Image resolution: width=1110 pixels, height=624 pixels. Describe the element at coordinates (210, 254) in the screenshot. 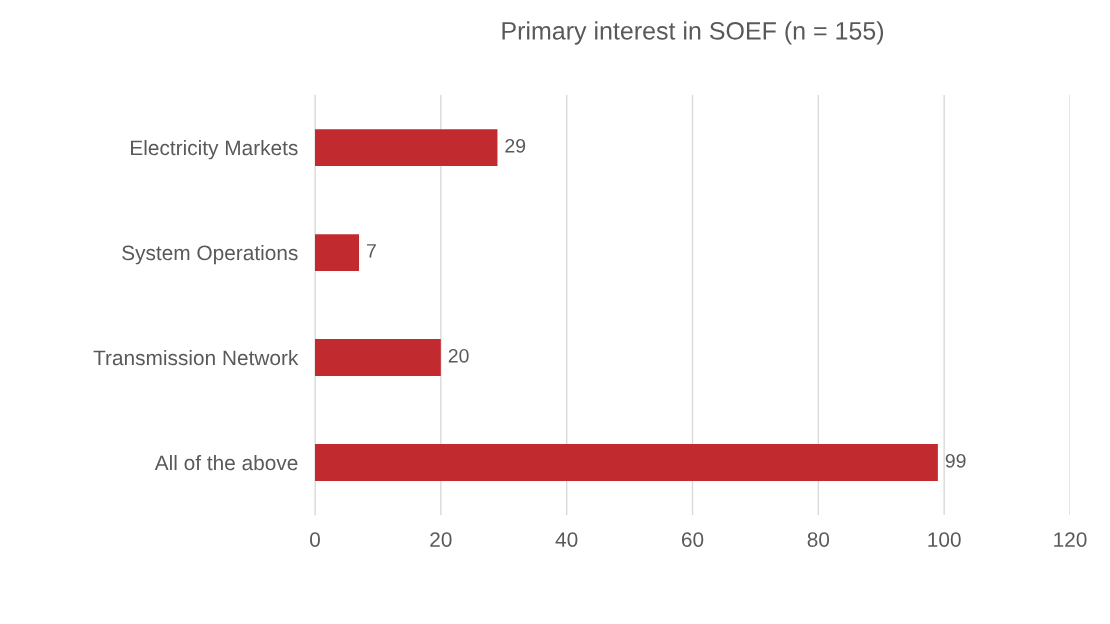

I see `y-tick-label: System Operations` at that location.